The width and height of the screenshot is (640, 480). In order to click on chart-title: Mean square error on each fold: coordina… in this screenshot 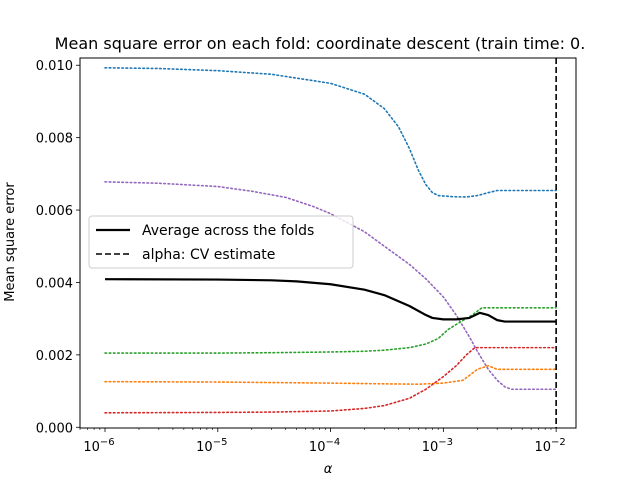, I will do `click(320, 43)`.